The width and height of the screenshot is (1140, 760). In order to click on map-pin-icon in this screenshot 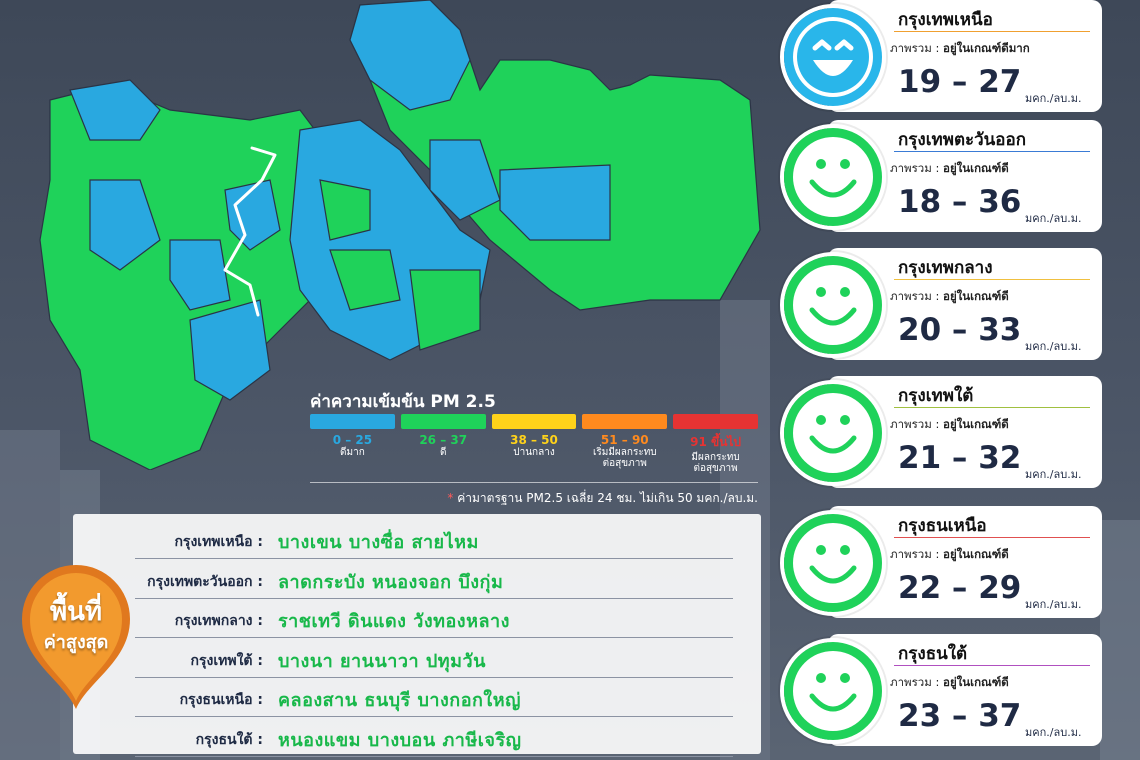, I will do `click(76, 637)`.